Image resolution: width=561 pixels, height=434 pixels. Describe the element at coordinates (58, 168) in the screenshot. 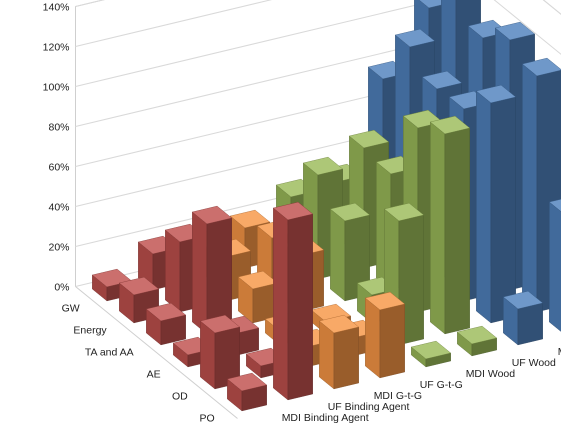

I see `y-tick-label: 60%` at that location.